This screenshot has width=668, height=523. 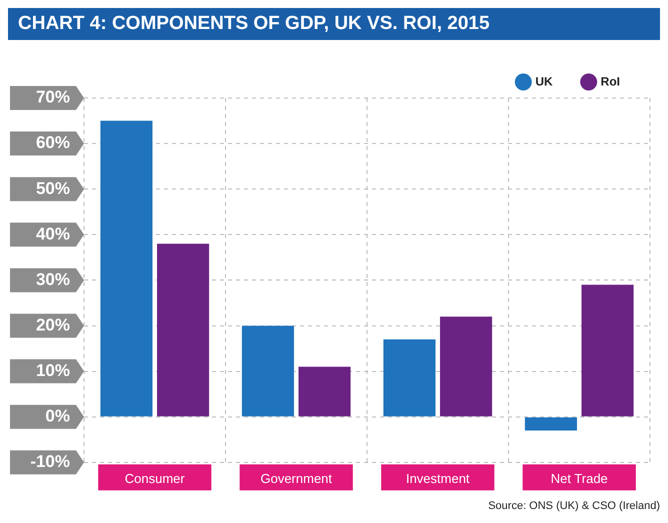 What do you see at coordinates (53, 324) in the screenshot?
I see `y-tick-label: 20%` at bounding box center [53, 324].